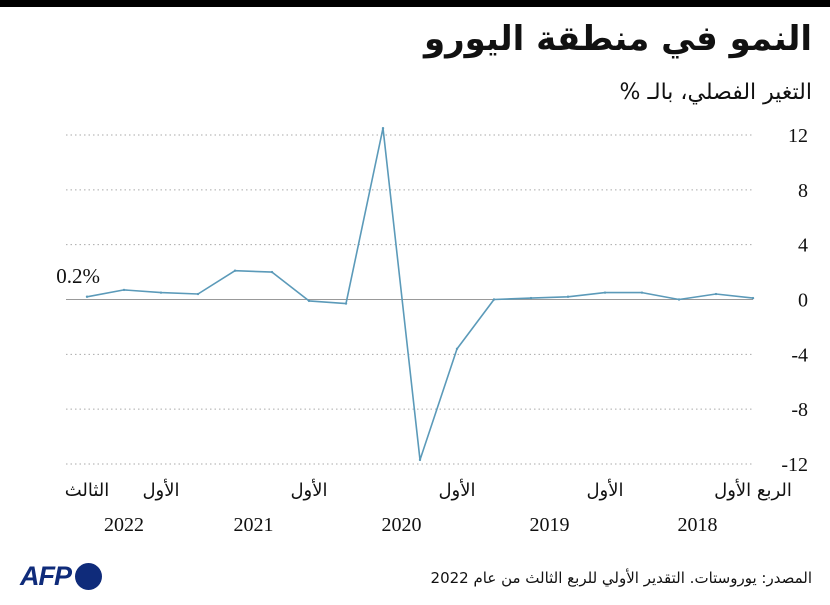 This screenshot has width=830, height=605. I want to click on x-quarter-label: الثالث, so click(87, 490).